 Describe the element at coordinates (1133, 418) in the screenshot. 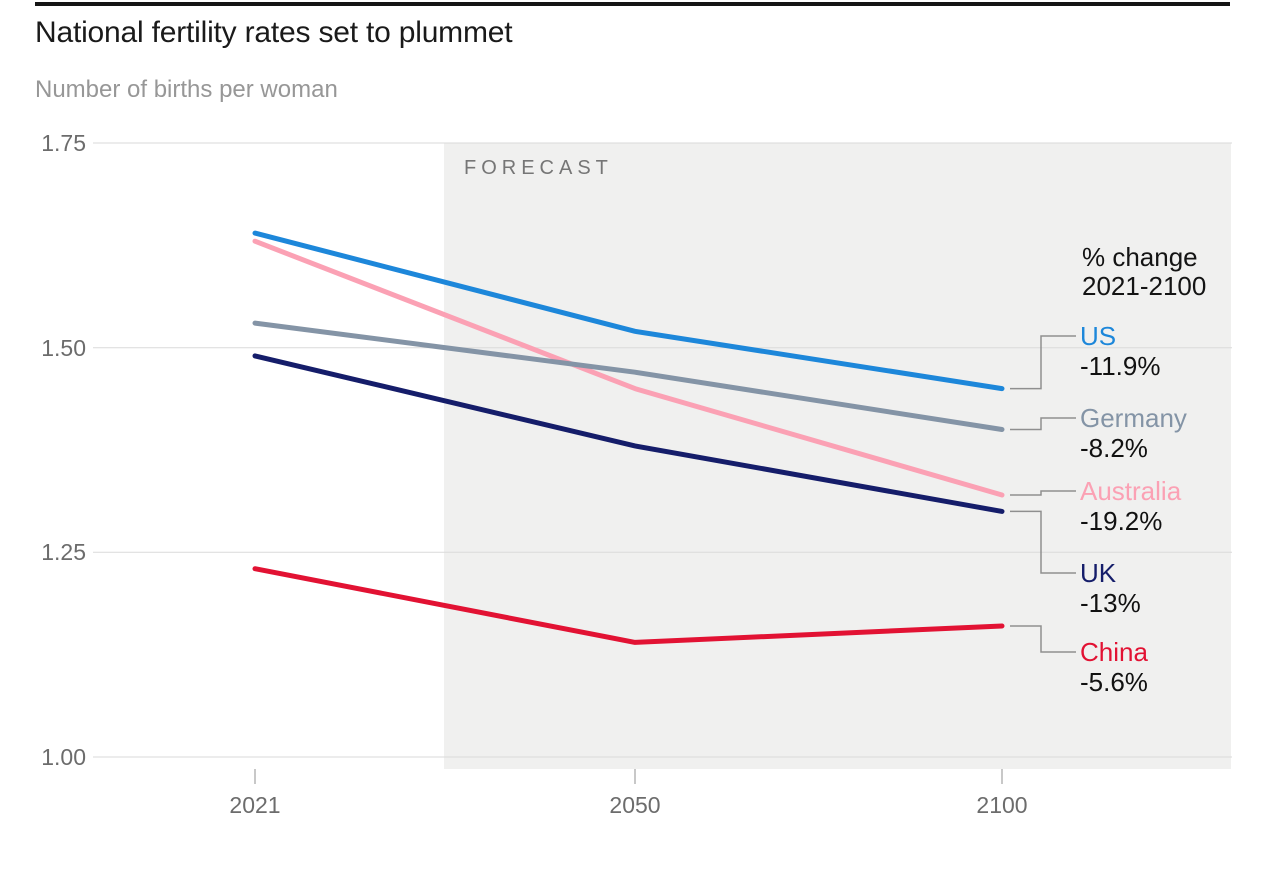

I see `series-label-germany: Germany` at that location.